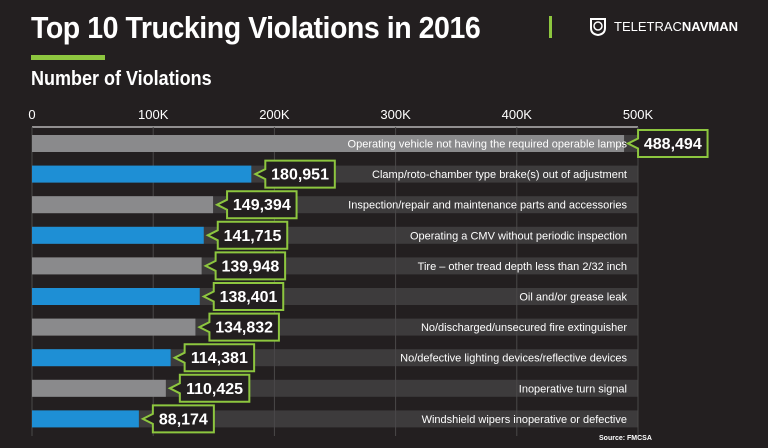 The image size is (768, 448). Describe the element at coordinates (638, 114) in the screenshot. I see `tick-label: 500K` at that location.